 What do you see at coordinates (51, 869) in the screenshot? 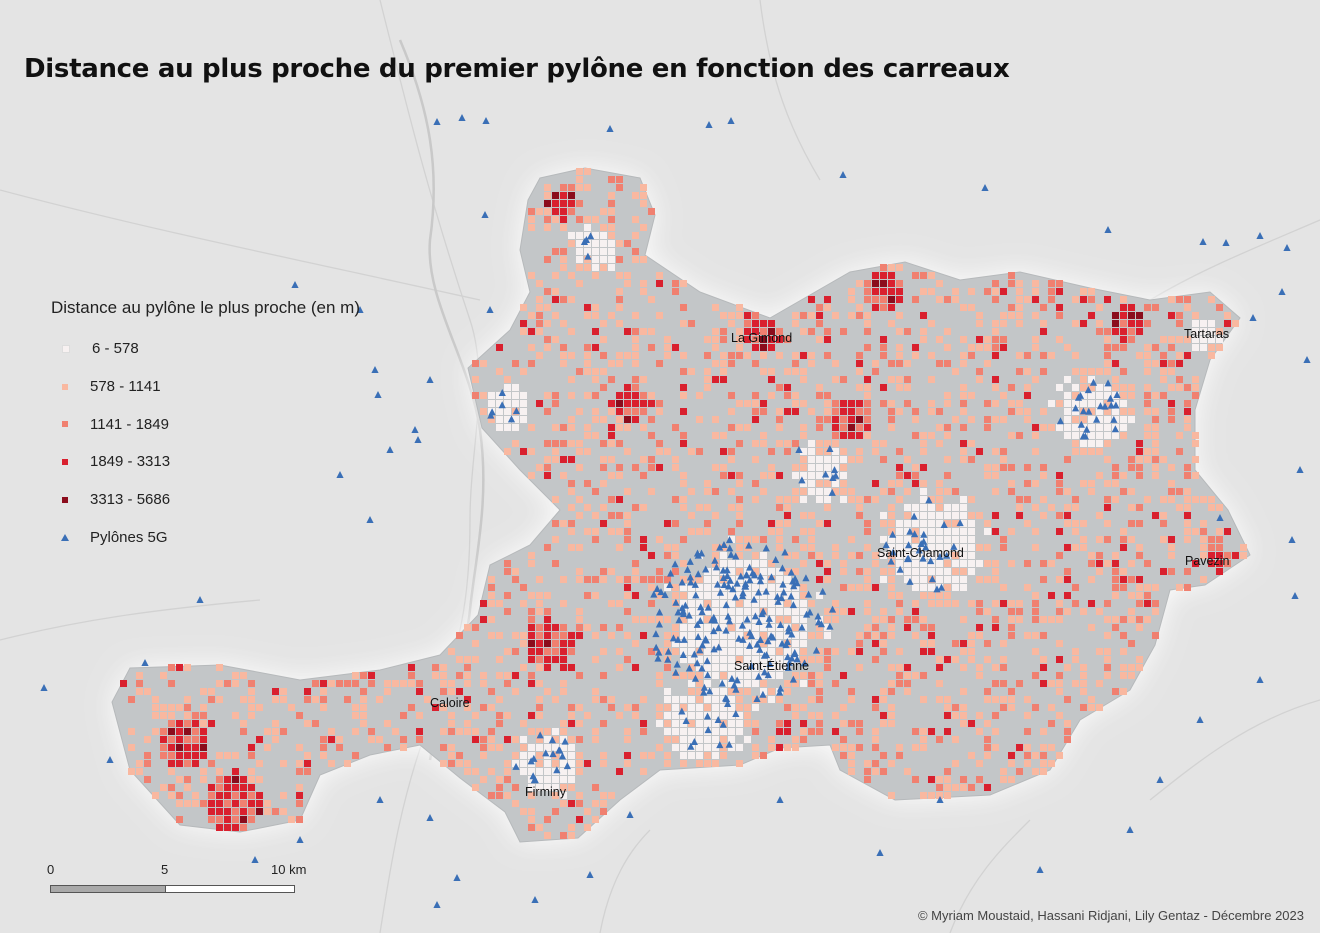
I see `scale-label-0: 0` at bounding box center [51, 869].